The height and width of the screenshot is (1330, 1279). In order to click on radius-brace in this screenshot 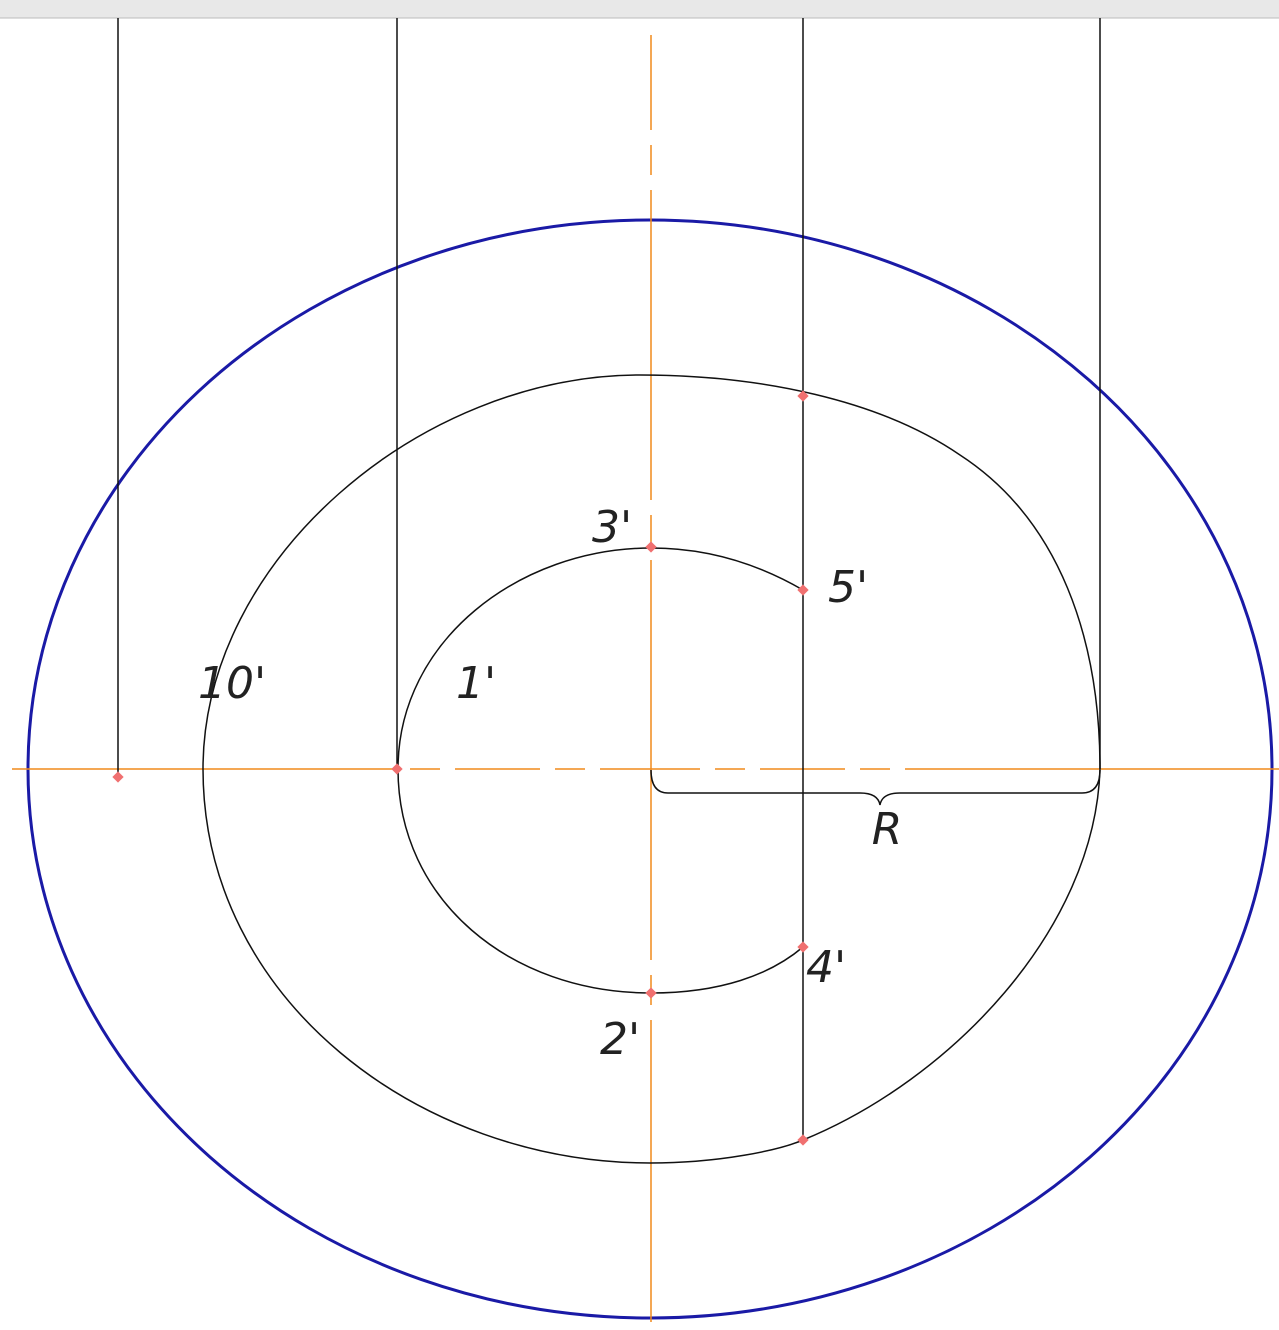, I will do `click(875, 787)`.